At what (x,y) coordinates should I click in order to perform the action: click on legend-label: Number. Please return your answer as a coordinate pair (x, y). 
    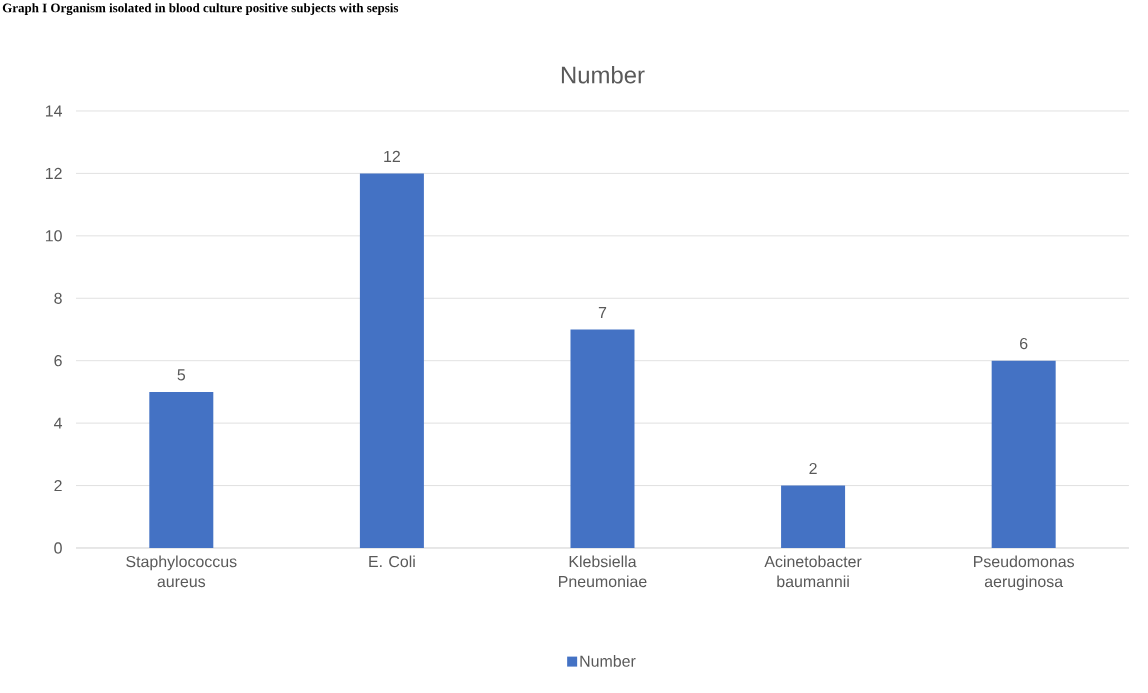
    Looking at the image, I should click on (608, 661).